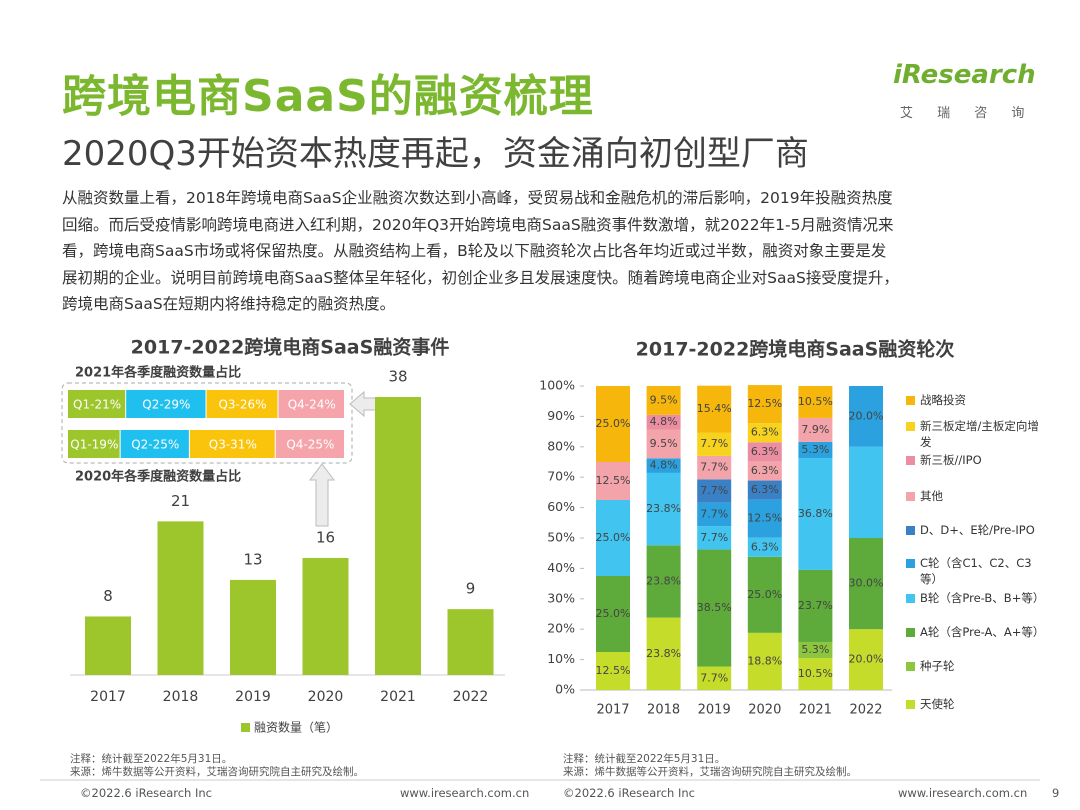  I want to click on y-tick-label: 90%, so click(561, 415).